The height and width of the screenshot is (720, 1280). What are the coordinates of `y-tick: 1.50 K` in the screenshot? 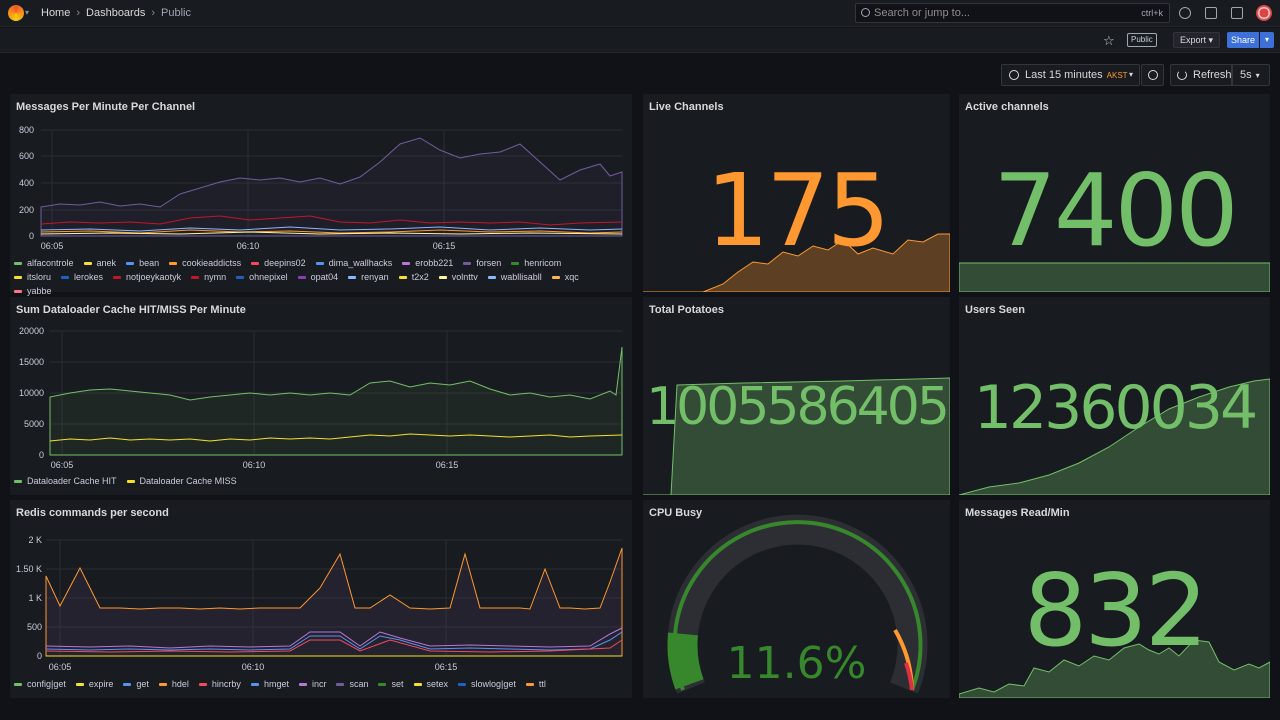 It's located at (29, 569).